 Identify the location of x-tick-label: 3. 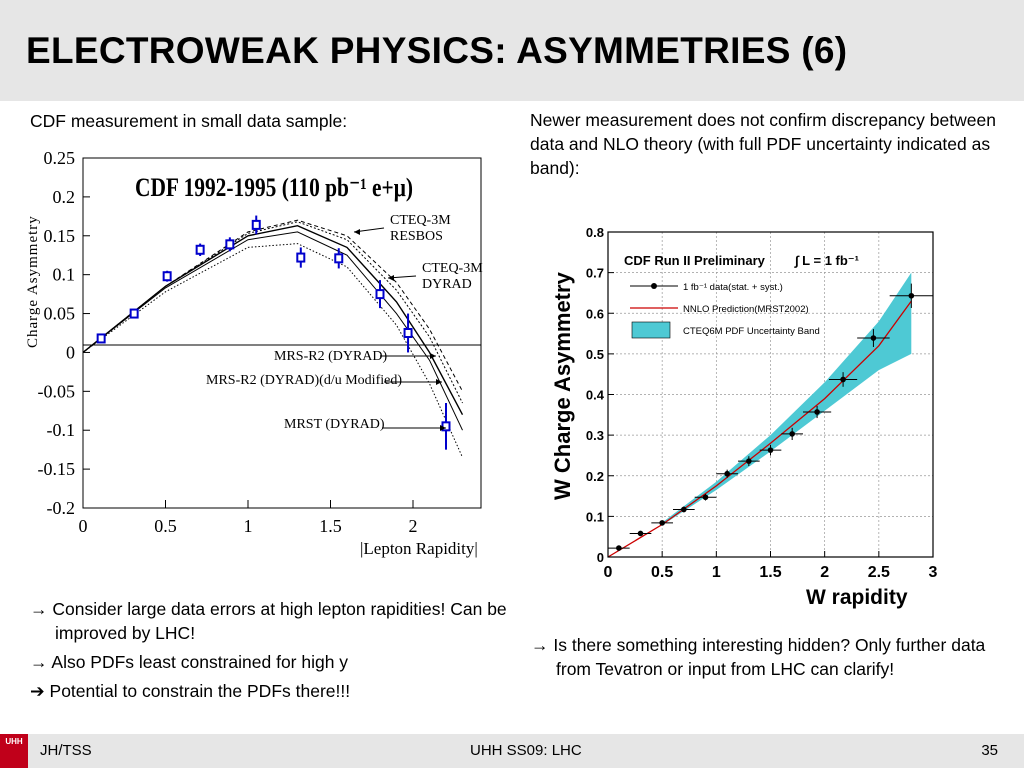
(933, 572).